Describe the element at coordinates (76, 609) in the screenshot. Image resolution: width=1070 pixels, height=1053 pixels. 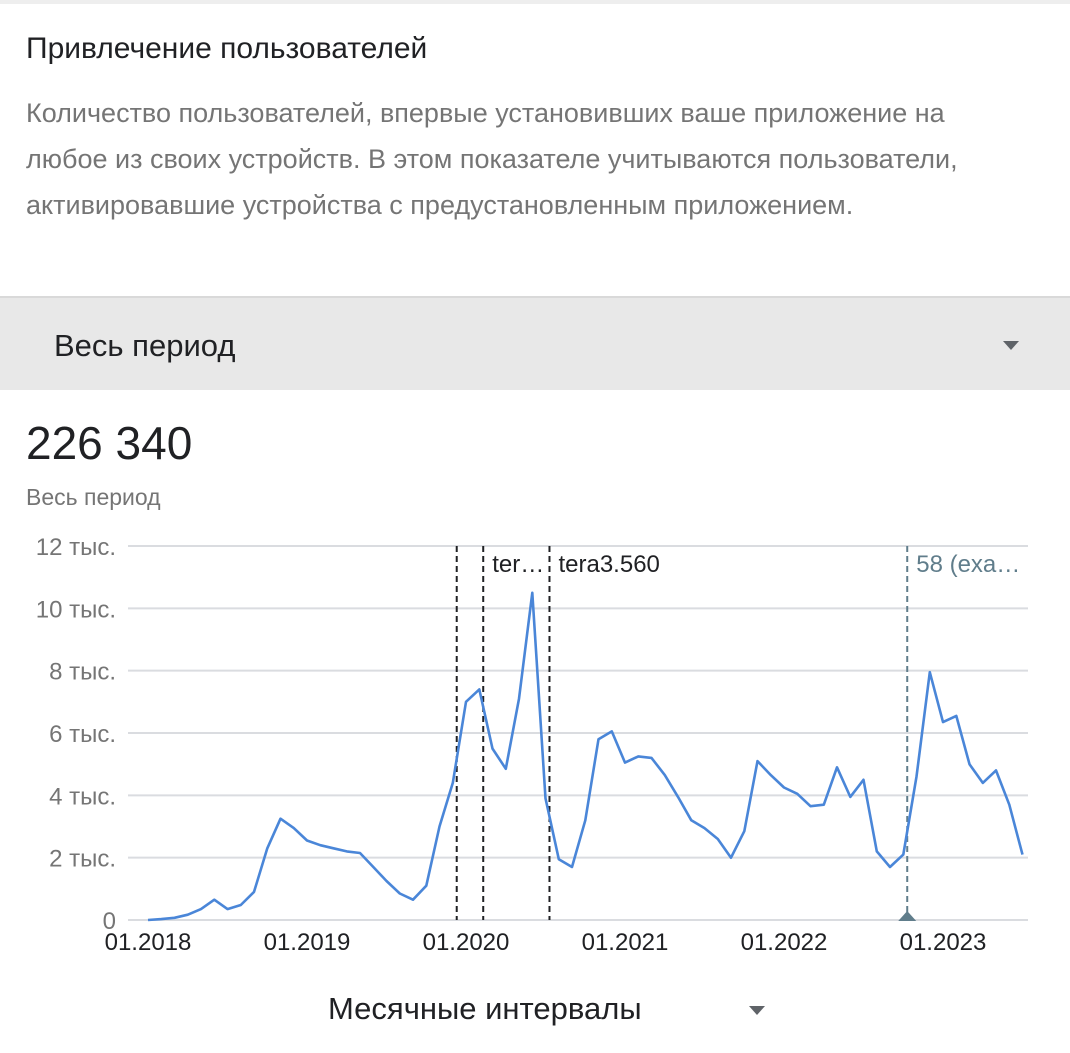
I see `y-tick-label: 10 тыс.` at that location.